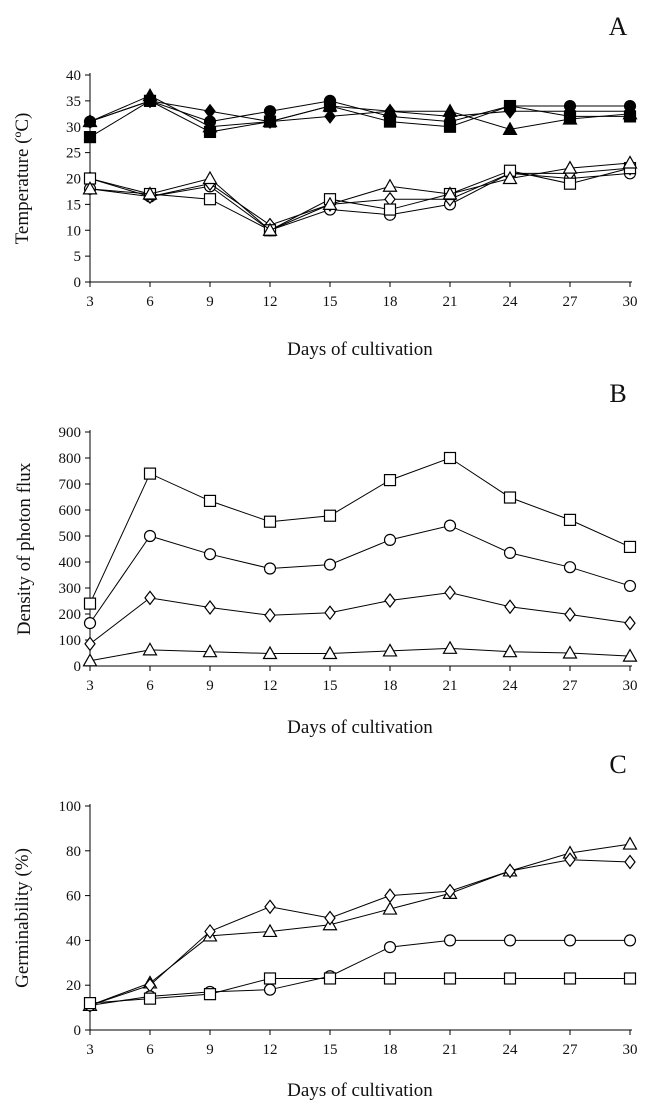 This screenshot has width=656, height=1106. I want to click on y-axis-label: Temperature (ºC), so click(22, 179).